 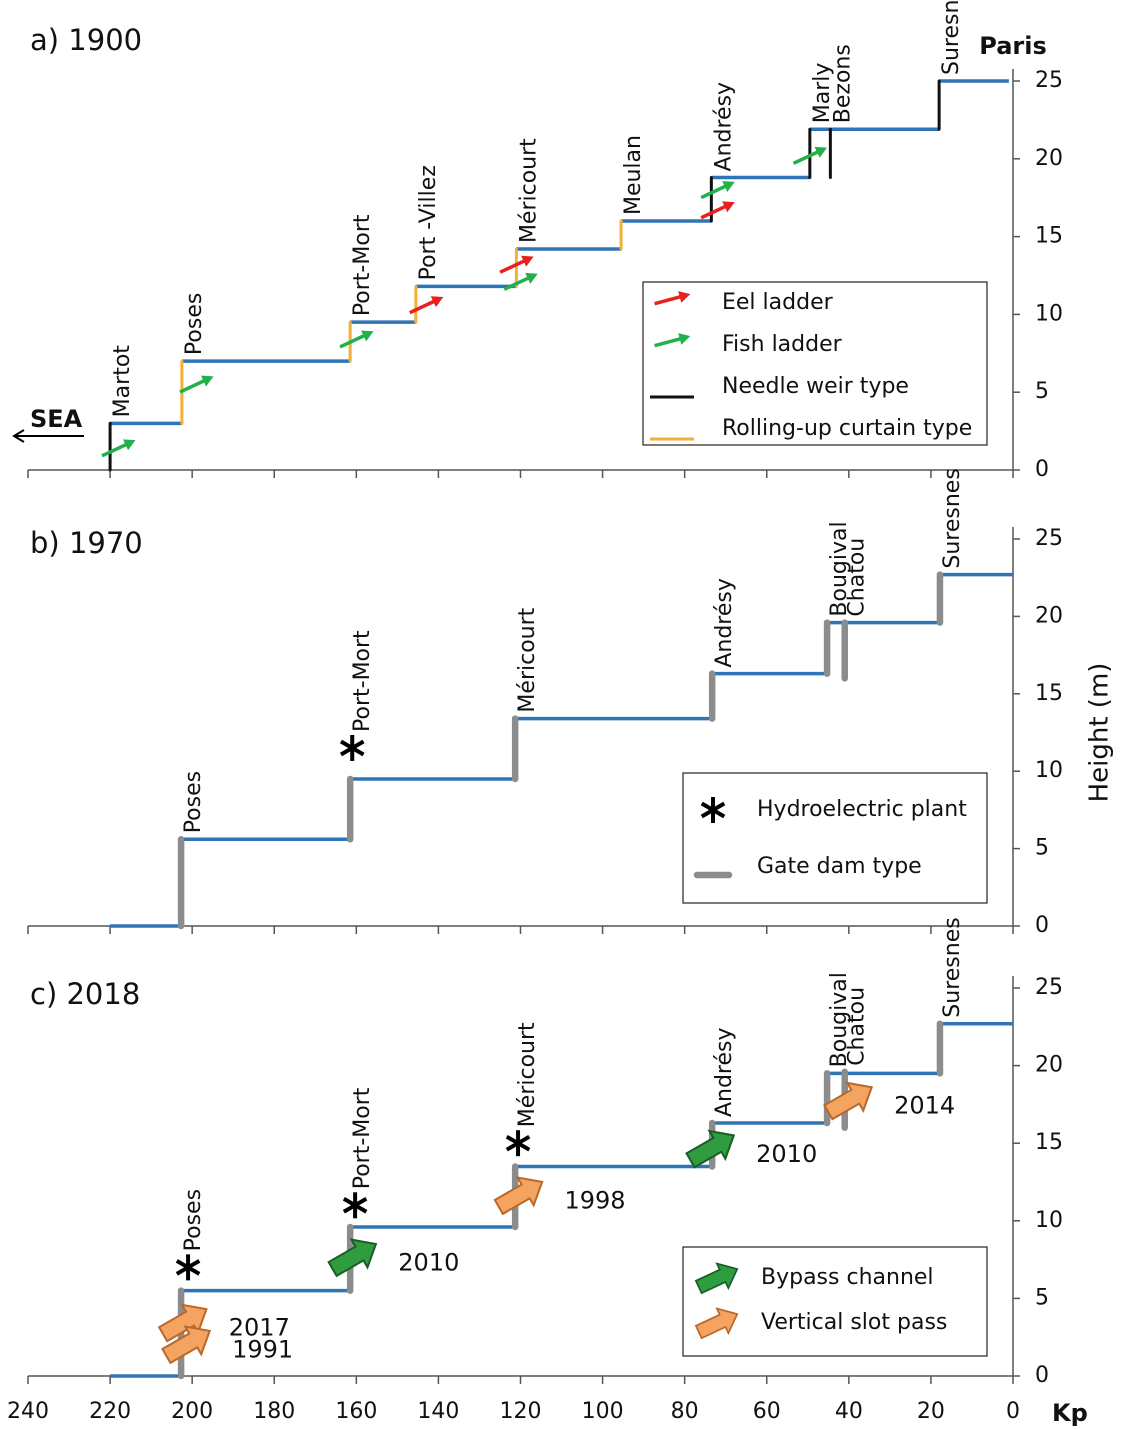 I want to click on dam-label: Bezons, so click(x=842, y=83).